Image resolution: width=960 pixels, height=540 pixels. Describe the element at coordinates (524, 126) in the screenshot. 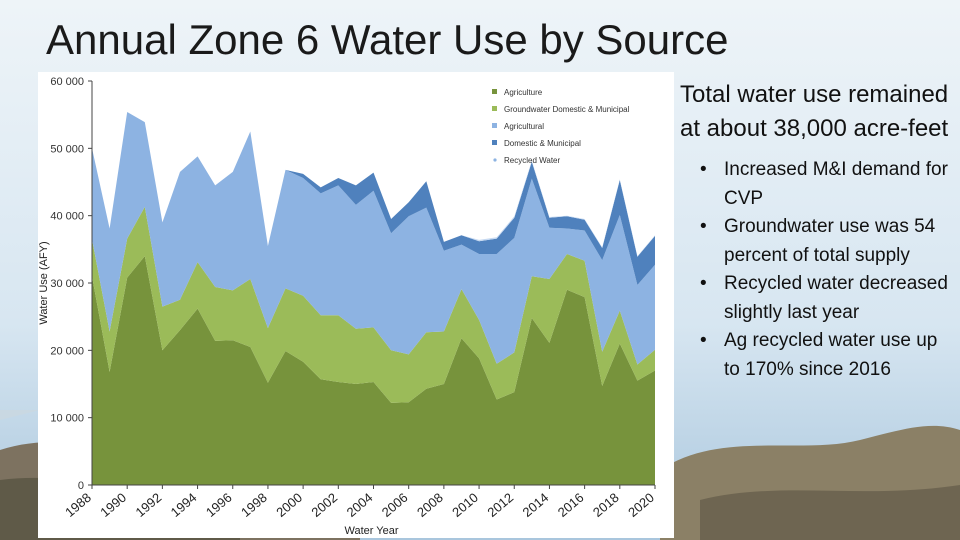

I see `legend-label: Agricultural` at that location.